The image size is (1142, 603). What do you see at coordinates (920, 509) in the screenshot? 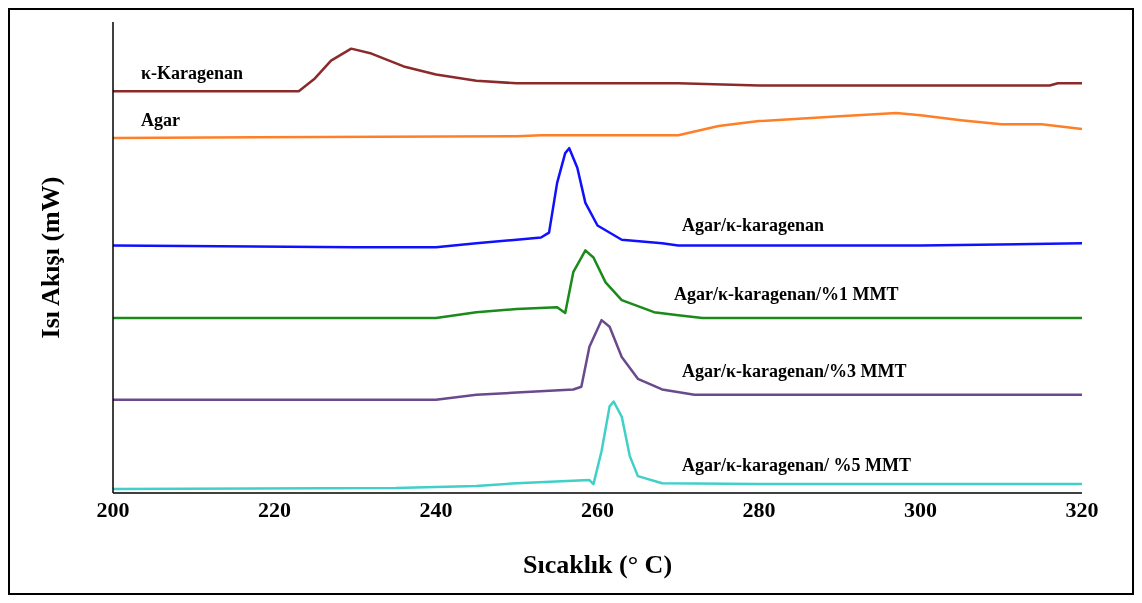
I see `x-tick-label: 300` at bounding box center [920, 509].